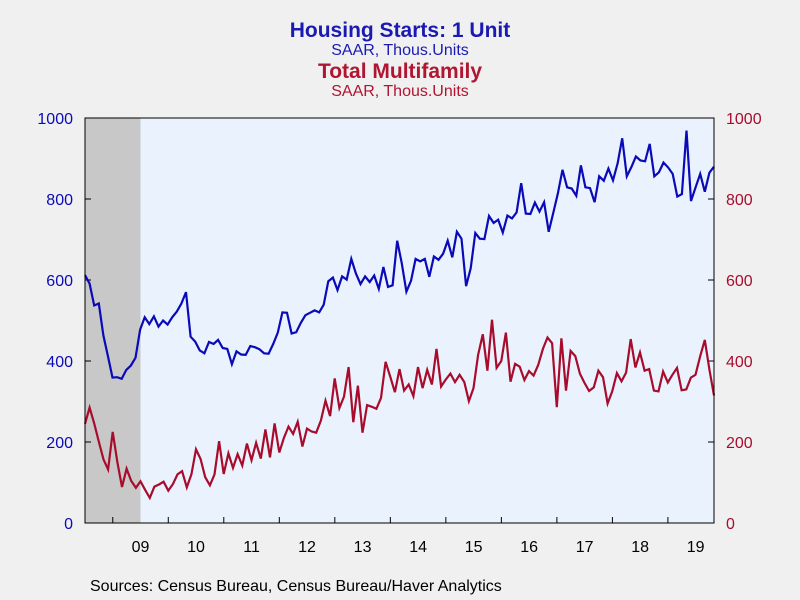 This screenshot has width=800, height=600. What do you see at coordinates (640, 547) in the screenshot?
I see `x-tick-label: 18` at bounding box center [640, 547].